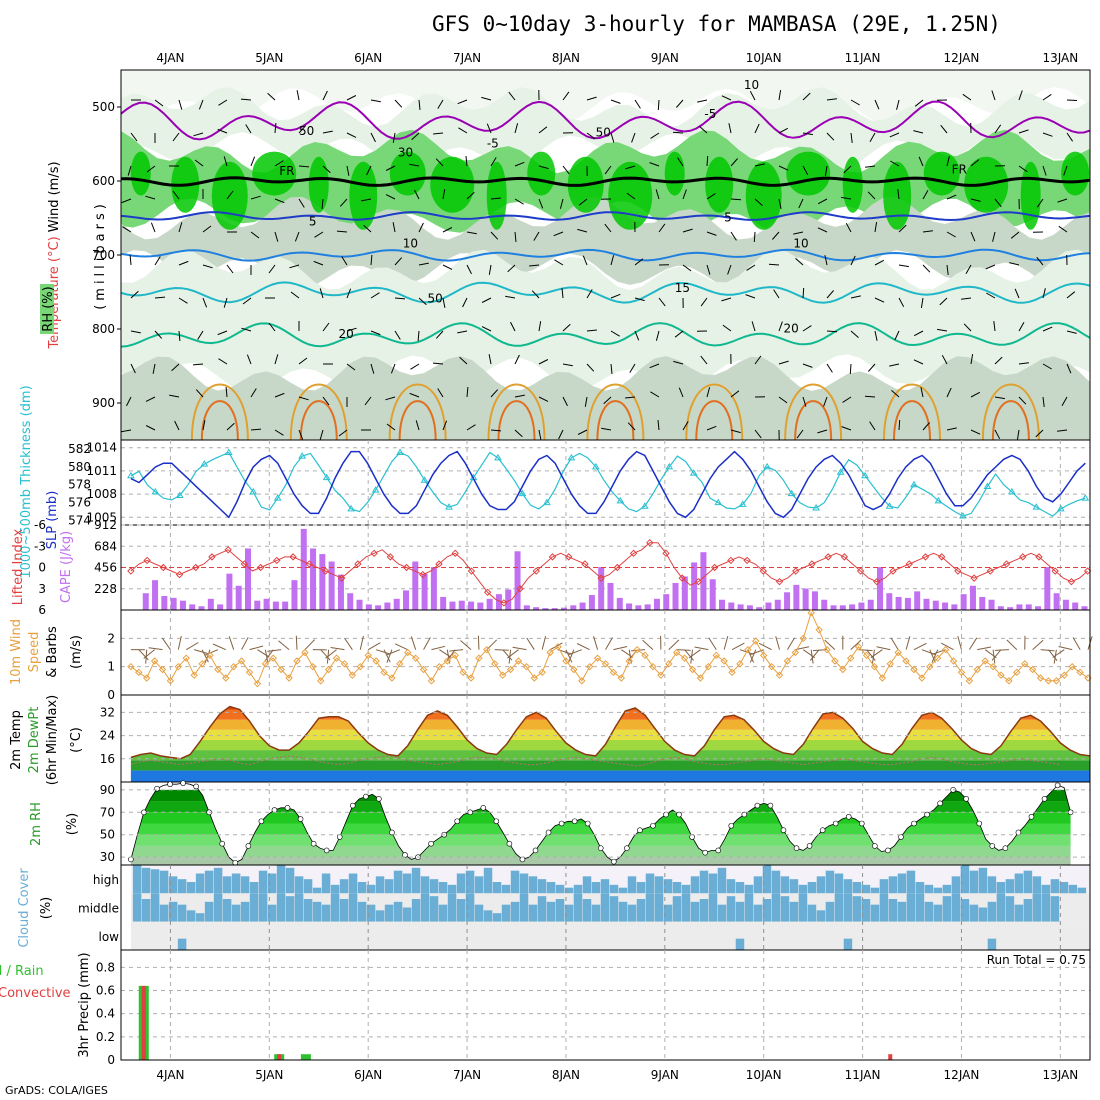  What do you see at coordinates (101, 494) in the screenshot?
I see `slp-tick: 1008` at bounding box center [101, 494].